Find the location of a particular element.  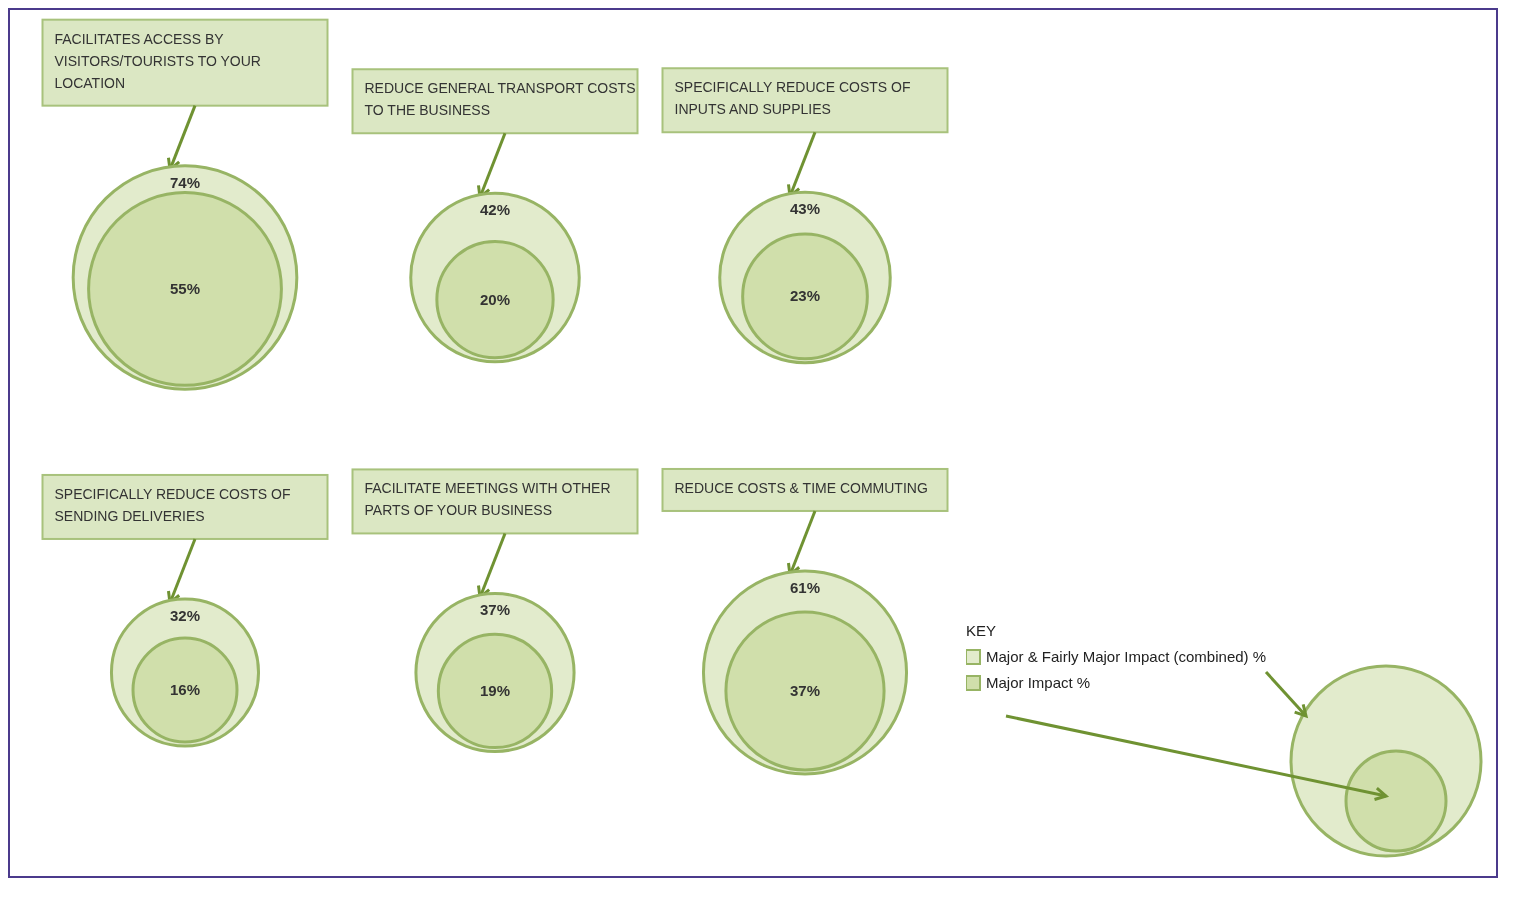

legend-title: KEY is located at coordinates (981, 630).